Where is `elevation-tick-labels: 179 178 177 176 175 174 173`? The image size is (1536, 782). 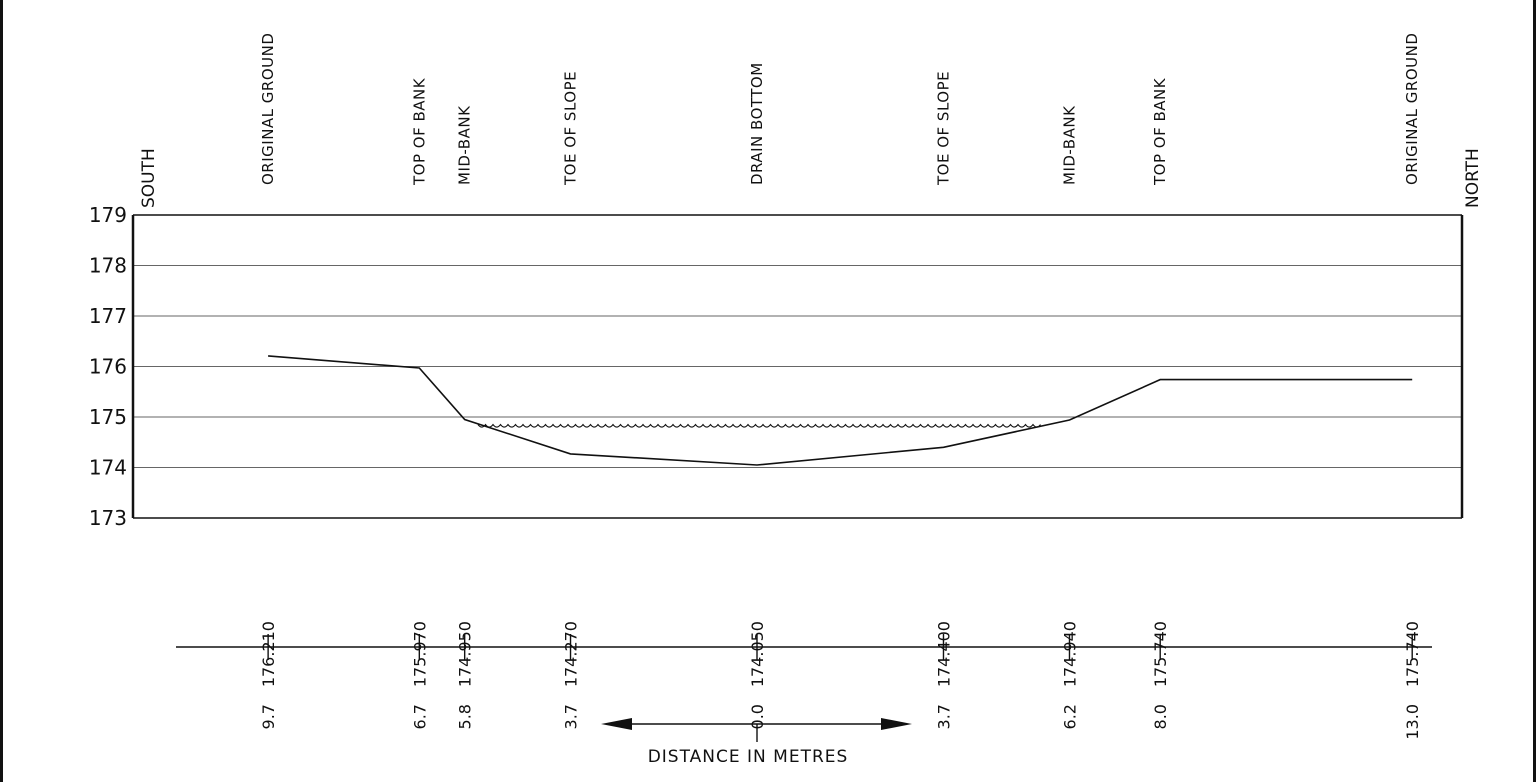
elevation-tick-labels: 179 178 177 176 175 174 173 is located at coordinates (108, 366).